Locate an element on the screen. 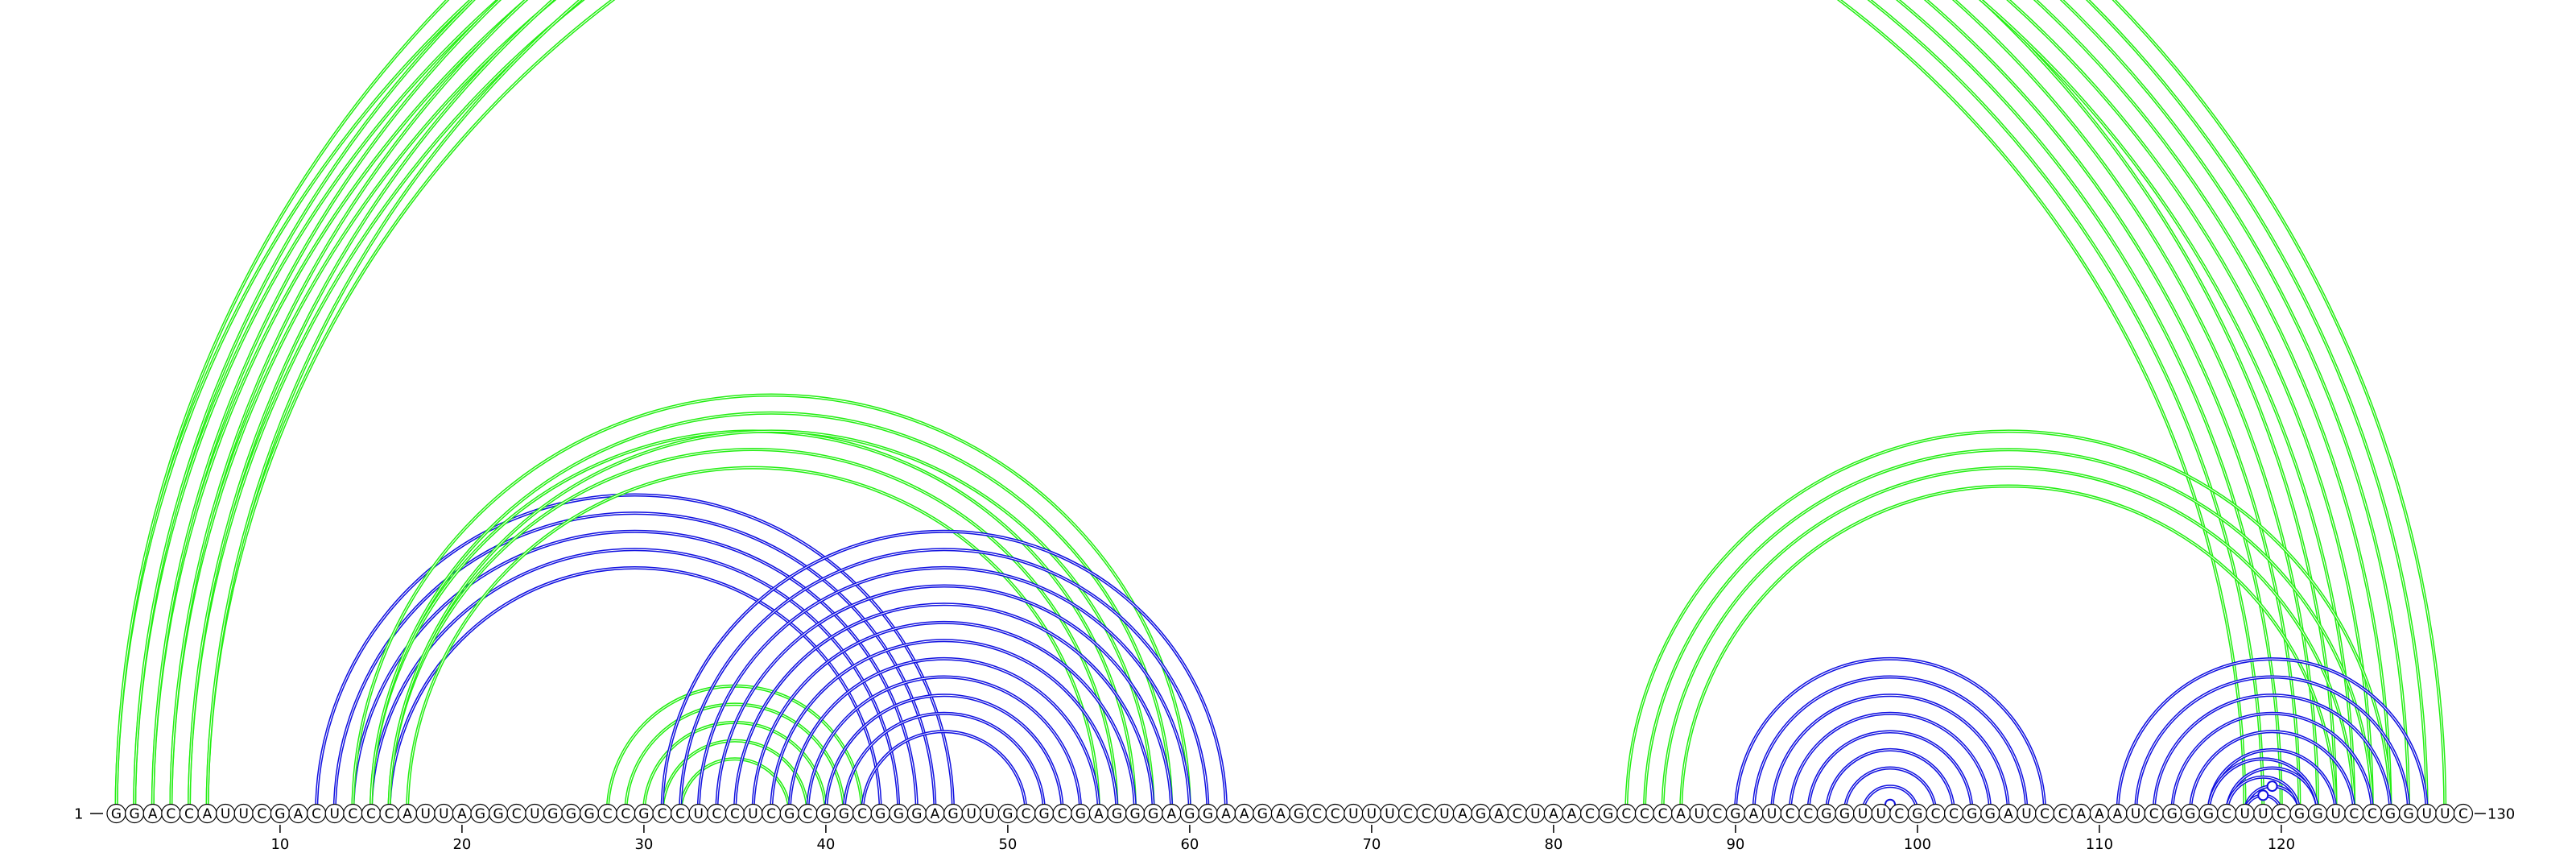 This screenshot has width=2576, height=857. tick-label: 40 is located at coordinates (825, 844).